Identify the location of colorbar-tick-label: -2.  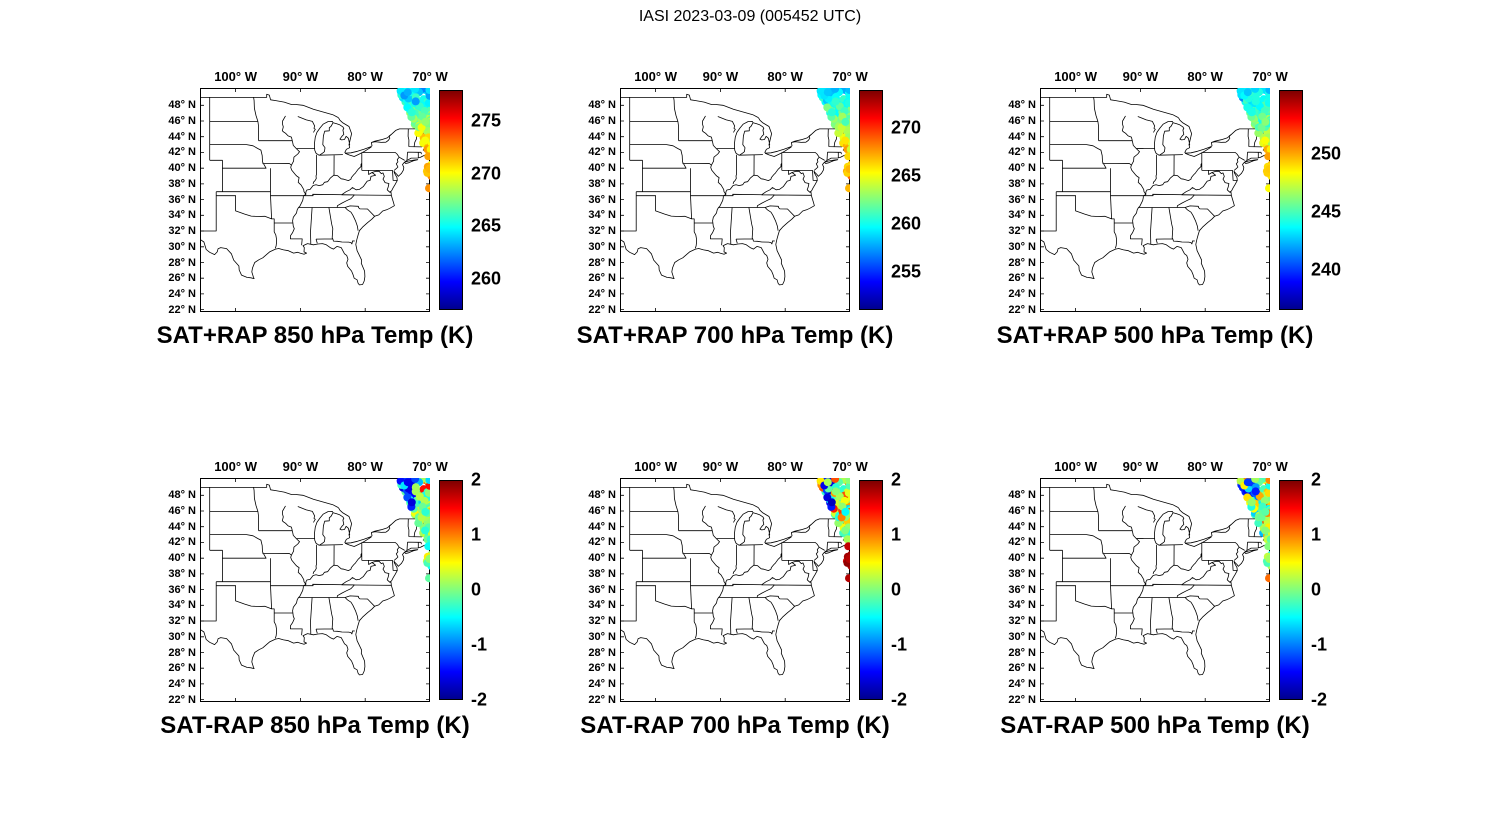
(899, 699).